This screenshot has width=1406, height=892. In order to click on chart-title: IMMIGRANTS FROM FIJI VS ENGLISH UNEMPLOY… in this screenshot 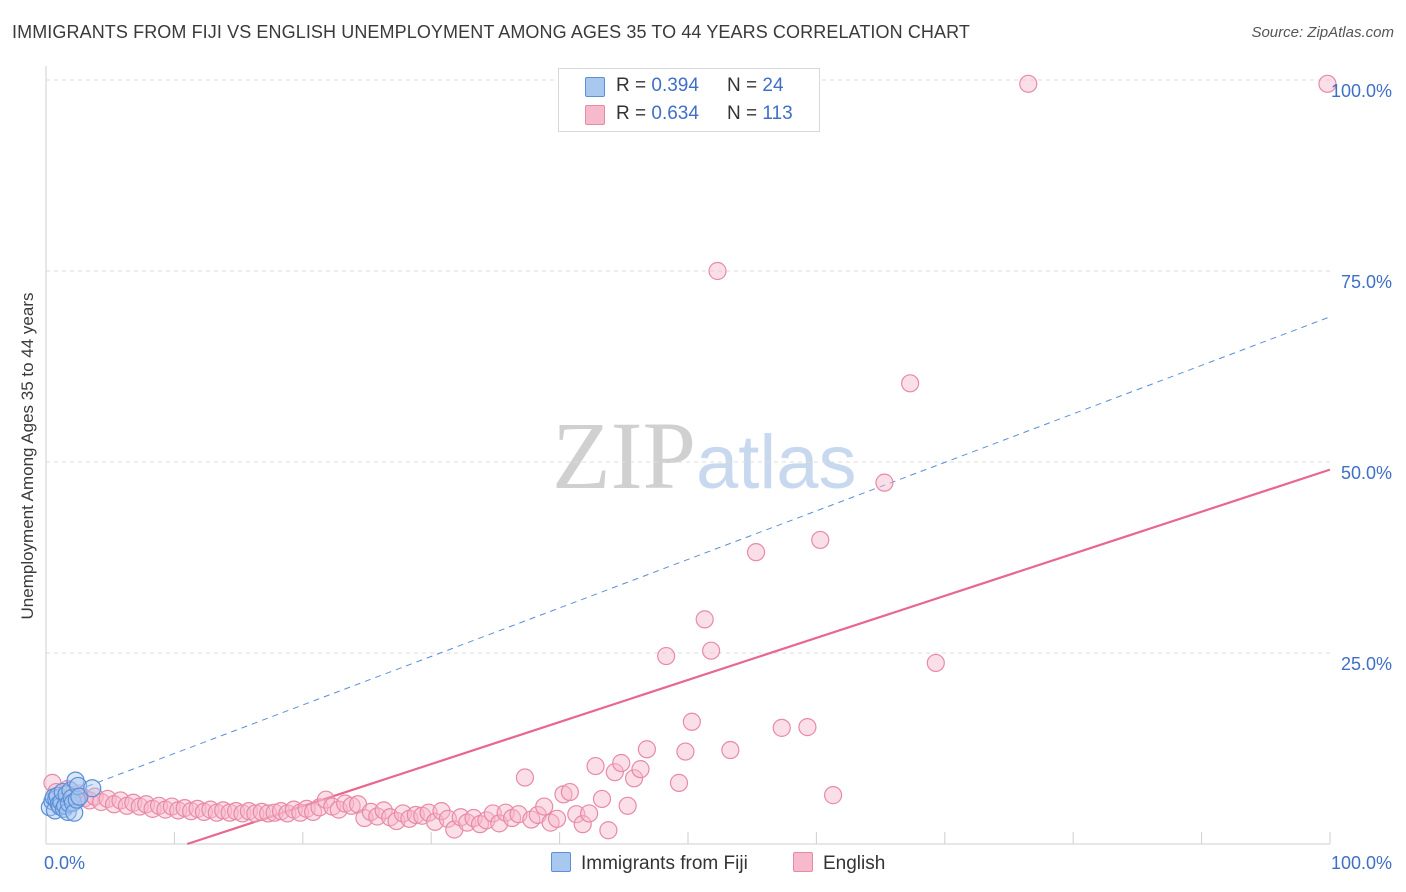, I will do `click(491, 32)`.